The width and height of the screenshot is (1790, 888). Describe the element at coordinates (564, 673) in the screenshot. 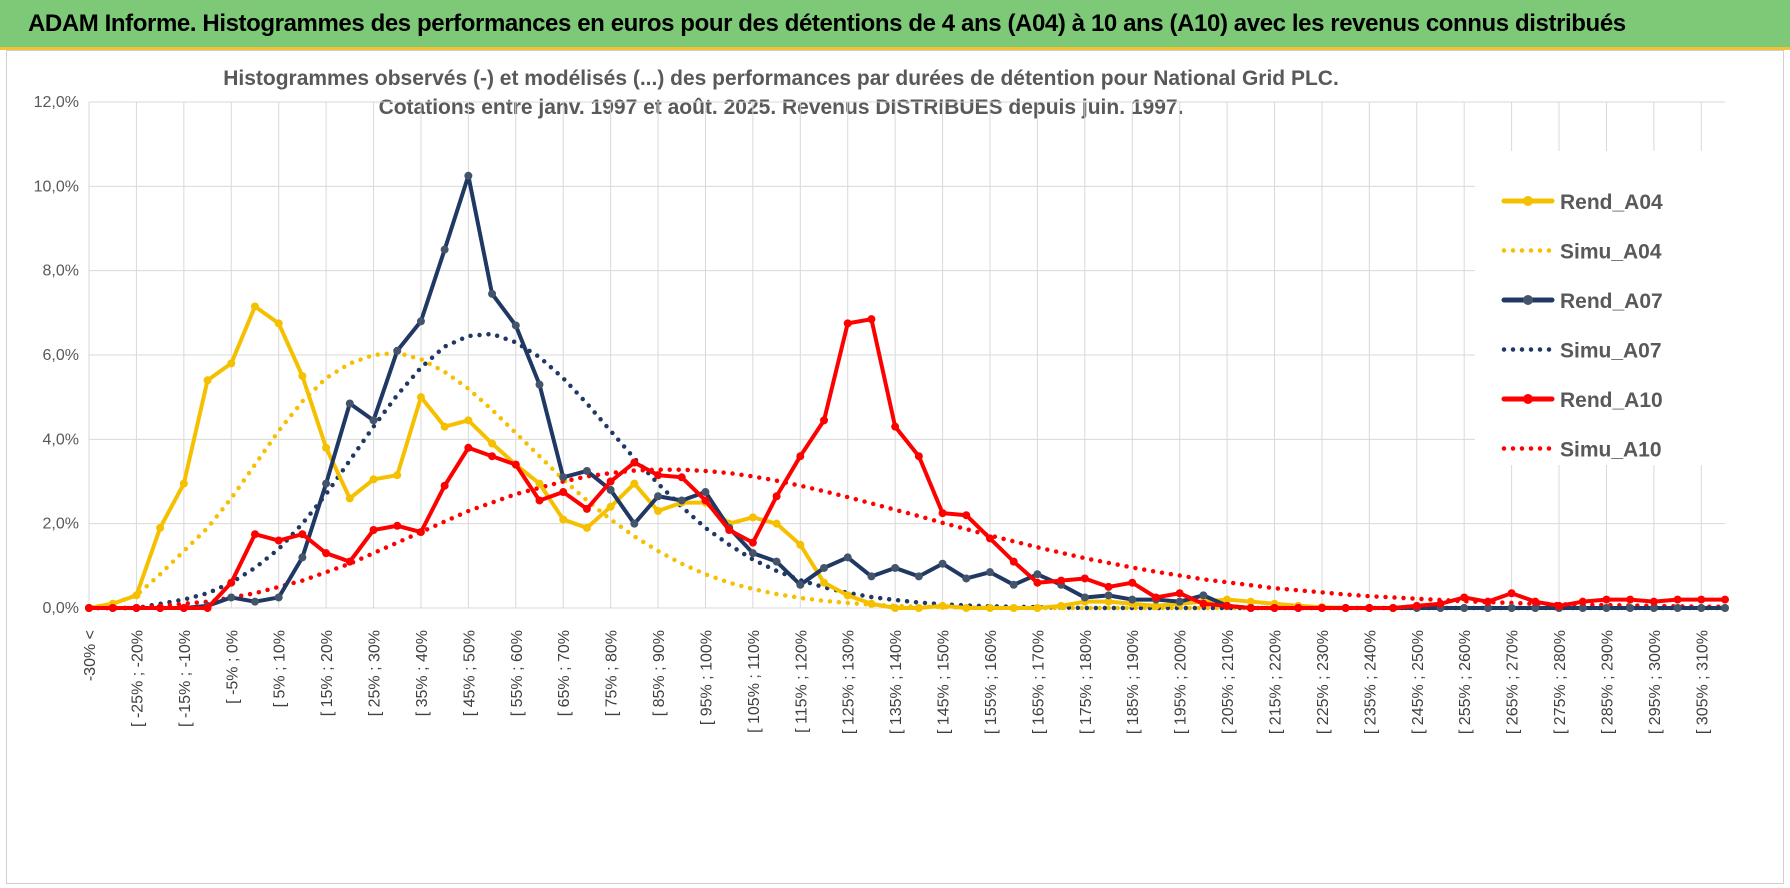

I see `x-tick-label: [ 65% ; 70%` at that location.